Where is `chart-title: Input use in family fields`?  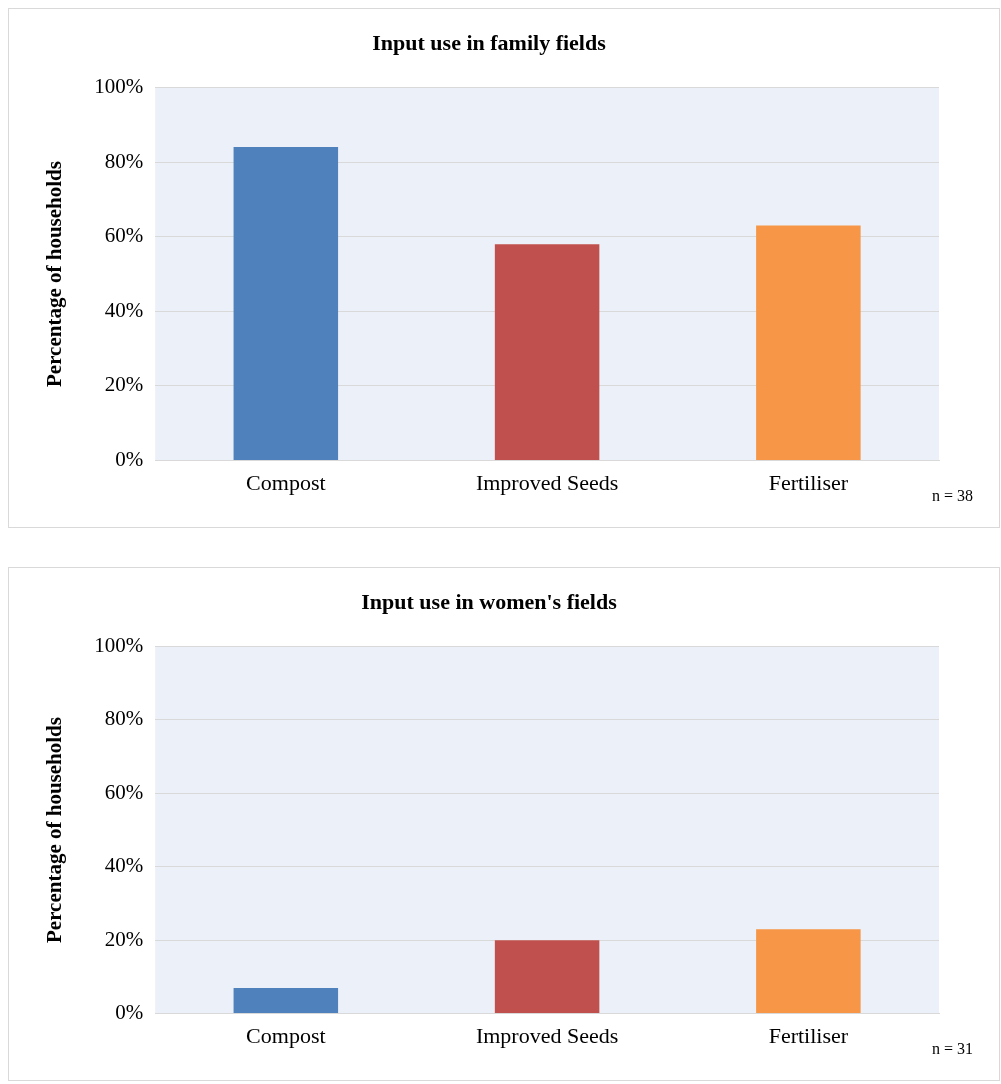 chart-title: Input use in family fields is located at coordinates (489, 42).